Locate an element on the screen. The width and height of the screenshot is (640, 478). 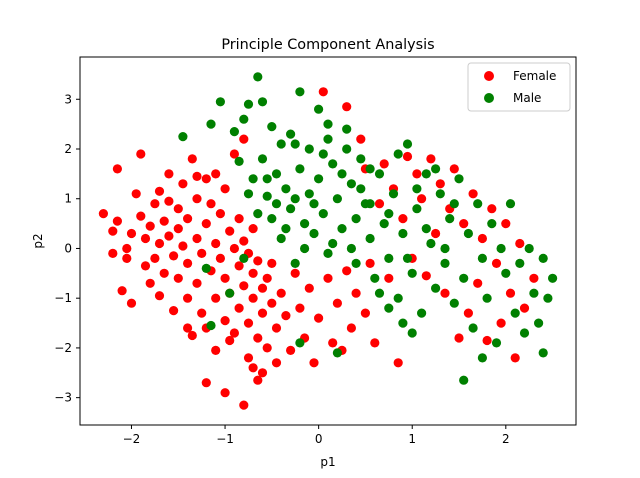
y-tick-label: 2 is located at coordinates (68, 149).